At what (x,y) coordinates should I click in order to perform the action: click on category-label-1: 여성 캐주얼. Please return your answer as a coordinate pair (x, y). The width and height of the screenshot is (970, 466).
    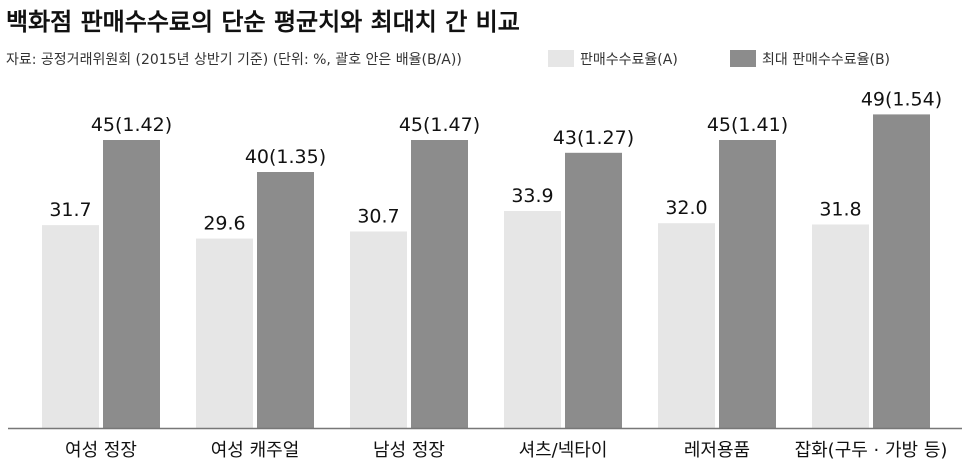
    Looking at the image, I should click on (255, 450).